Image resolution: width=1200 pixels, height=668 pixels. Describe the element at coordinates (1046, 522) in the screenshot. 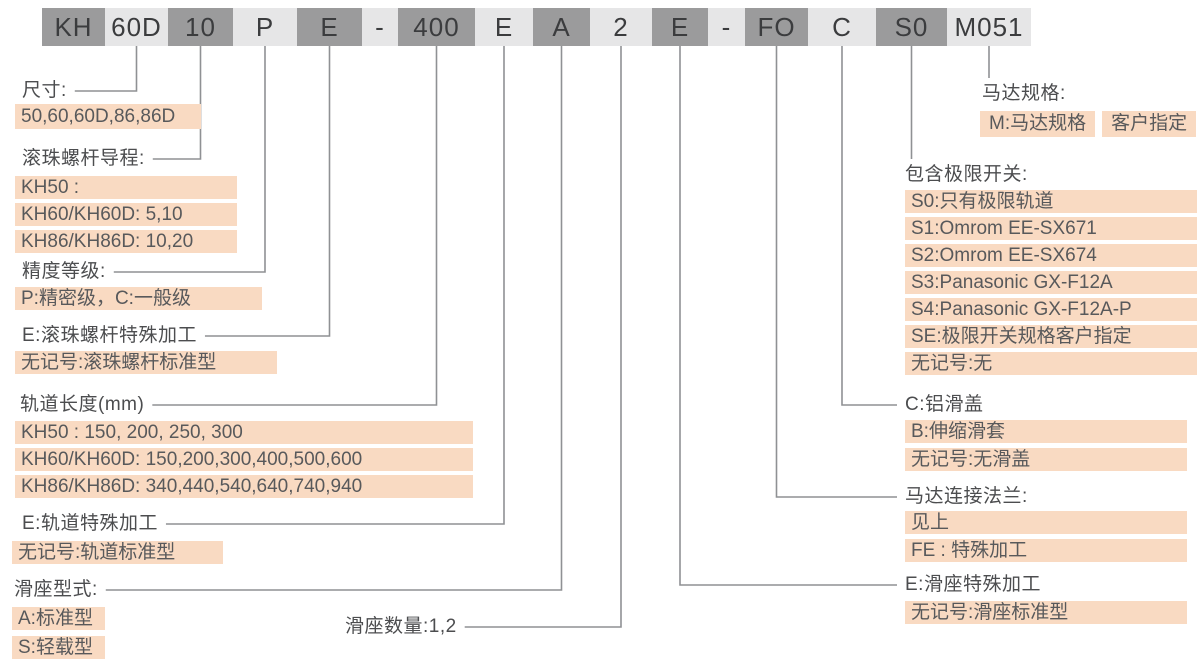

I see `option-row: 见上` at that location.